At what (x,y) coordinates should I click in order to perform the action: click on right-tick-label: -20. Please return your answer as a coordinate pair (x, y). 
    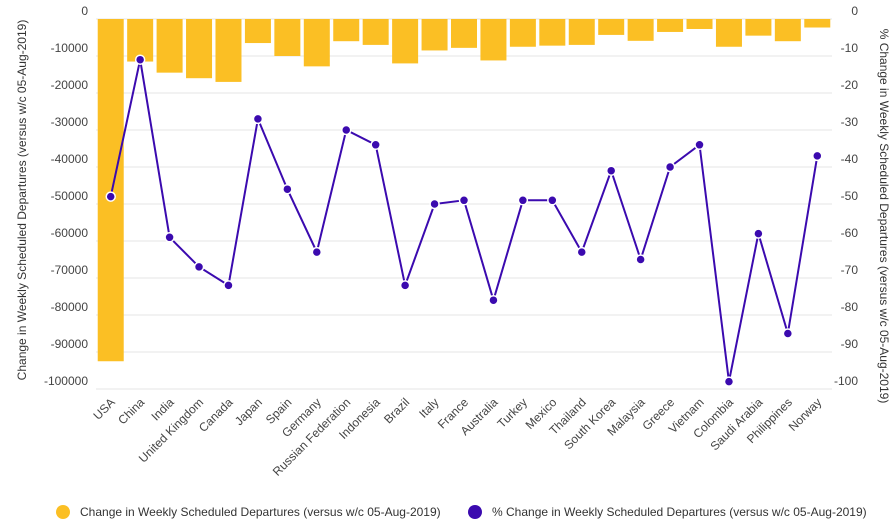
    Looking at the image, I should click on (850, 85).